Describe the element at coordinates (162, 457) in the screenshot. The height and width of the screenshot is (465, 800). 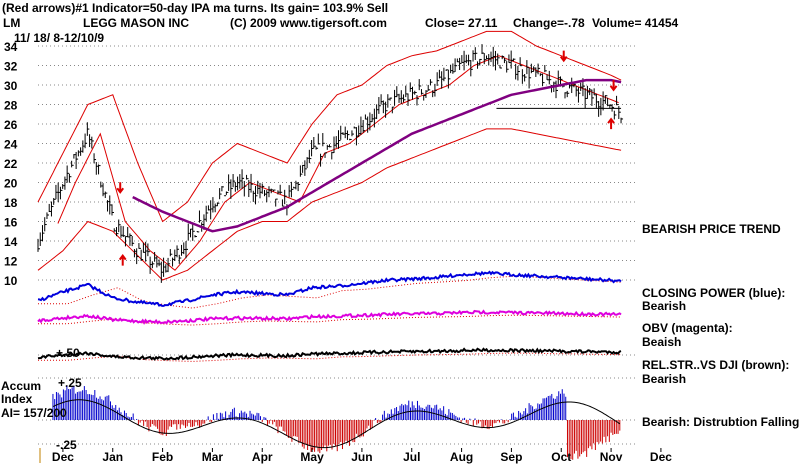
I see `x-tick-label: Feb` at that location.